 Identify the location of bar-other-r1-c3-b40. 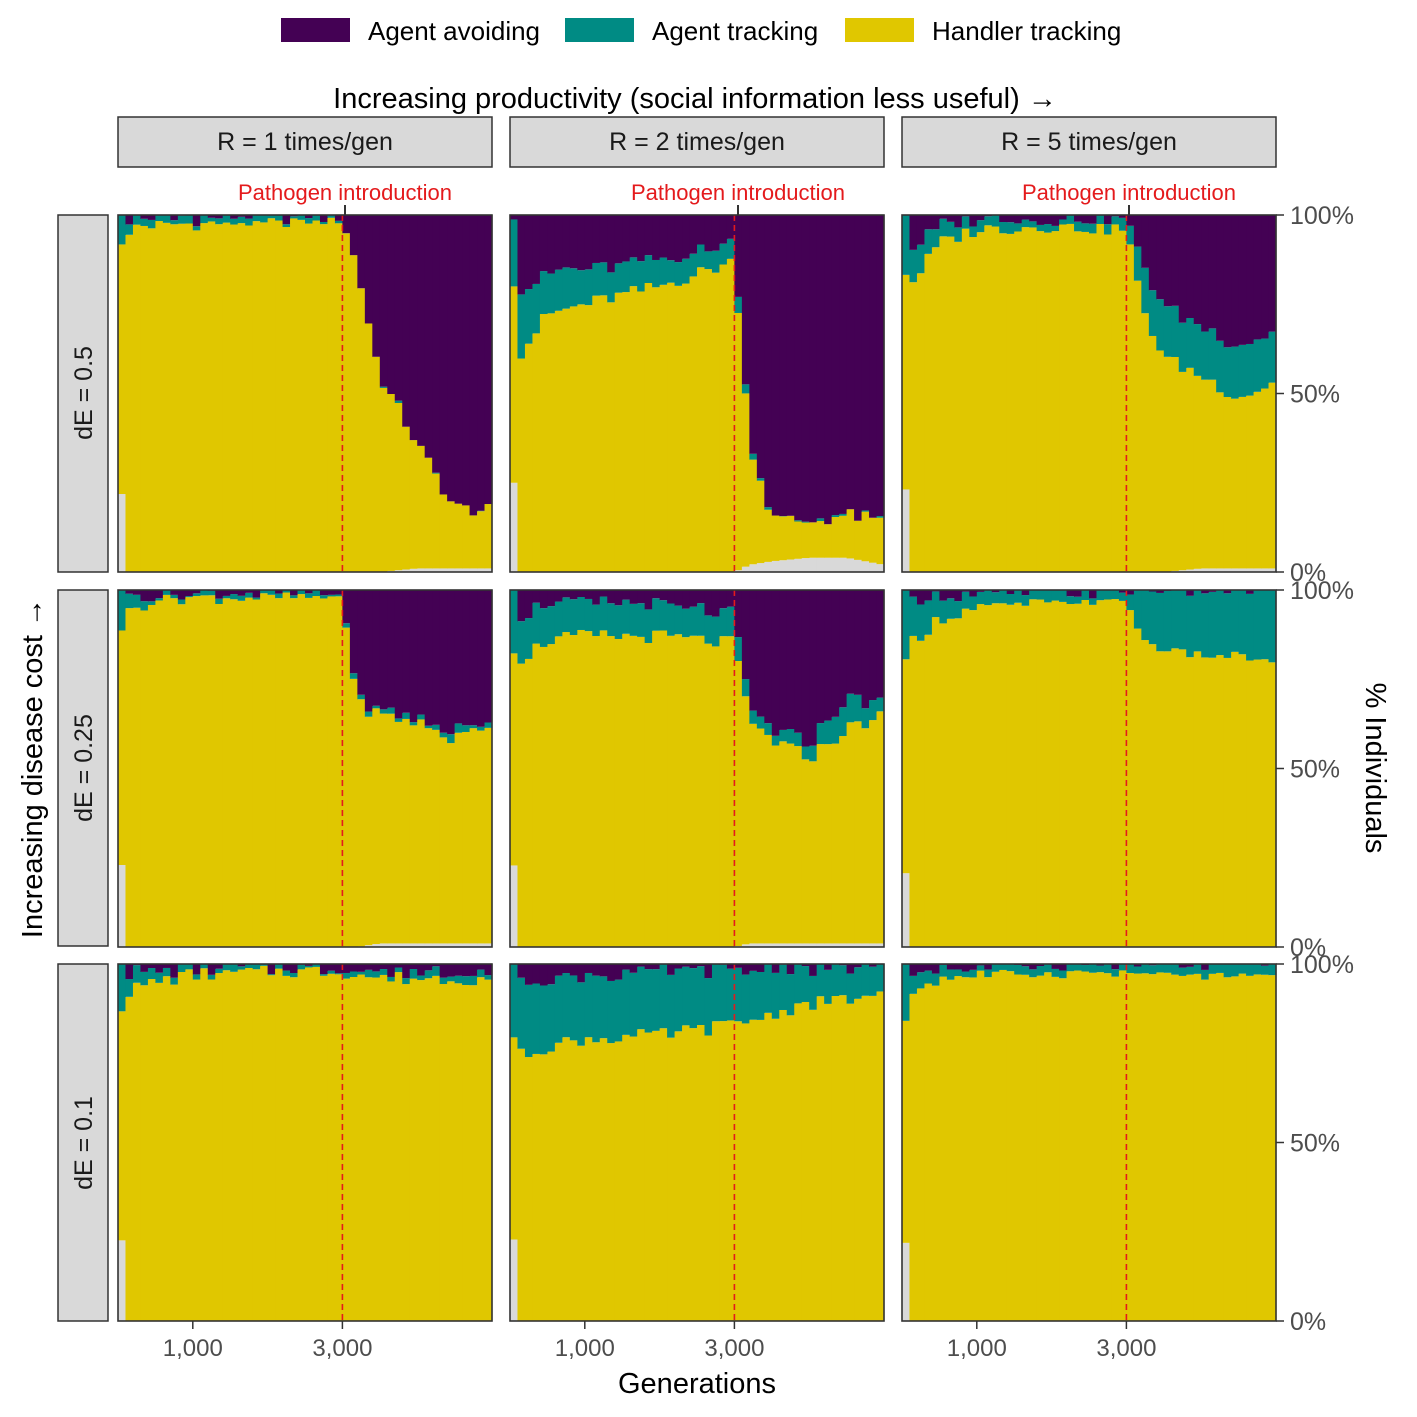
(1205, 570).